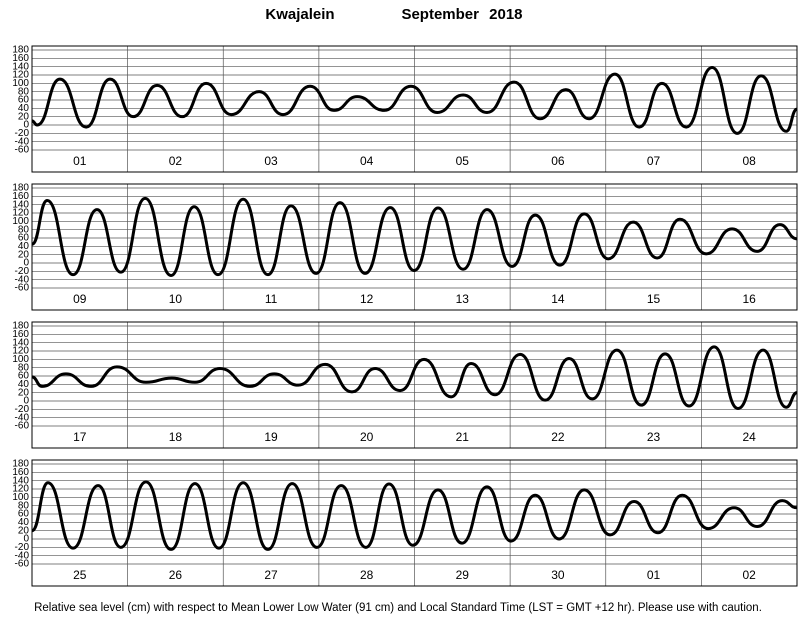 Image resolution: width=800 pixels, height=623 pixels. I want to click on day-label: 18, so click(176, 437).